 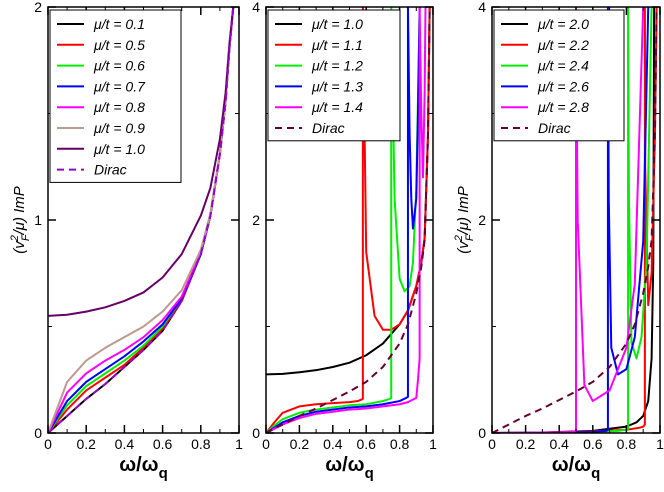 What do you see at coordinates (563, 24) in the screenshot?
I see `legend-label-0: μ/t = 2.0` at bounding box center [563, 24].